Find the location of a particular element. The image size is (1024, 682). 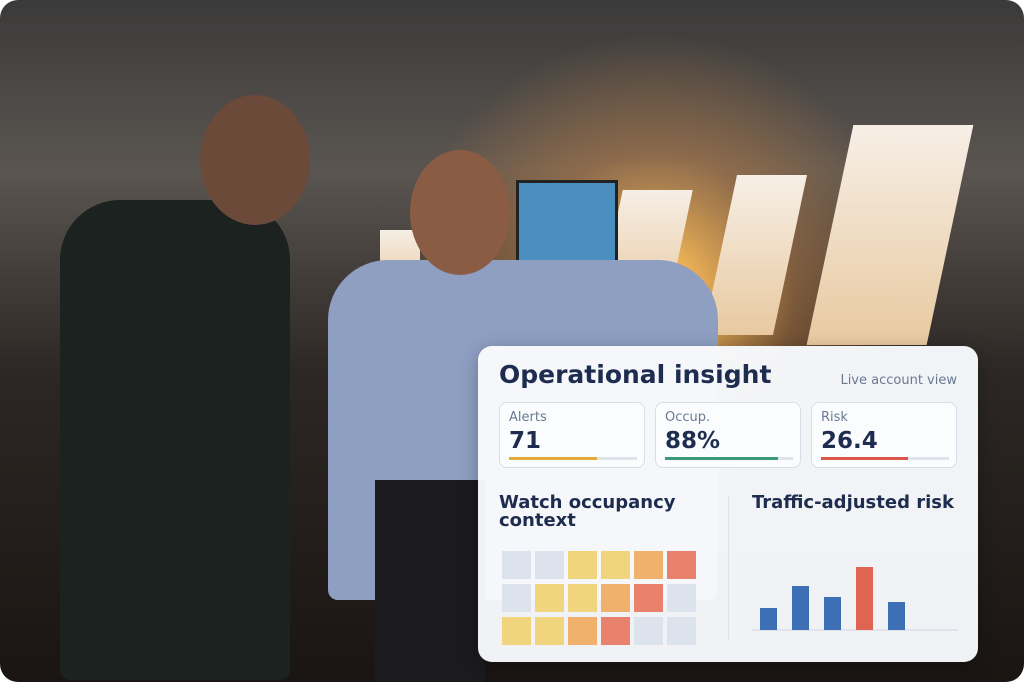

section-title: Traffic-adjusted risk is located at coordinates (853, 502).